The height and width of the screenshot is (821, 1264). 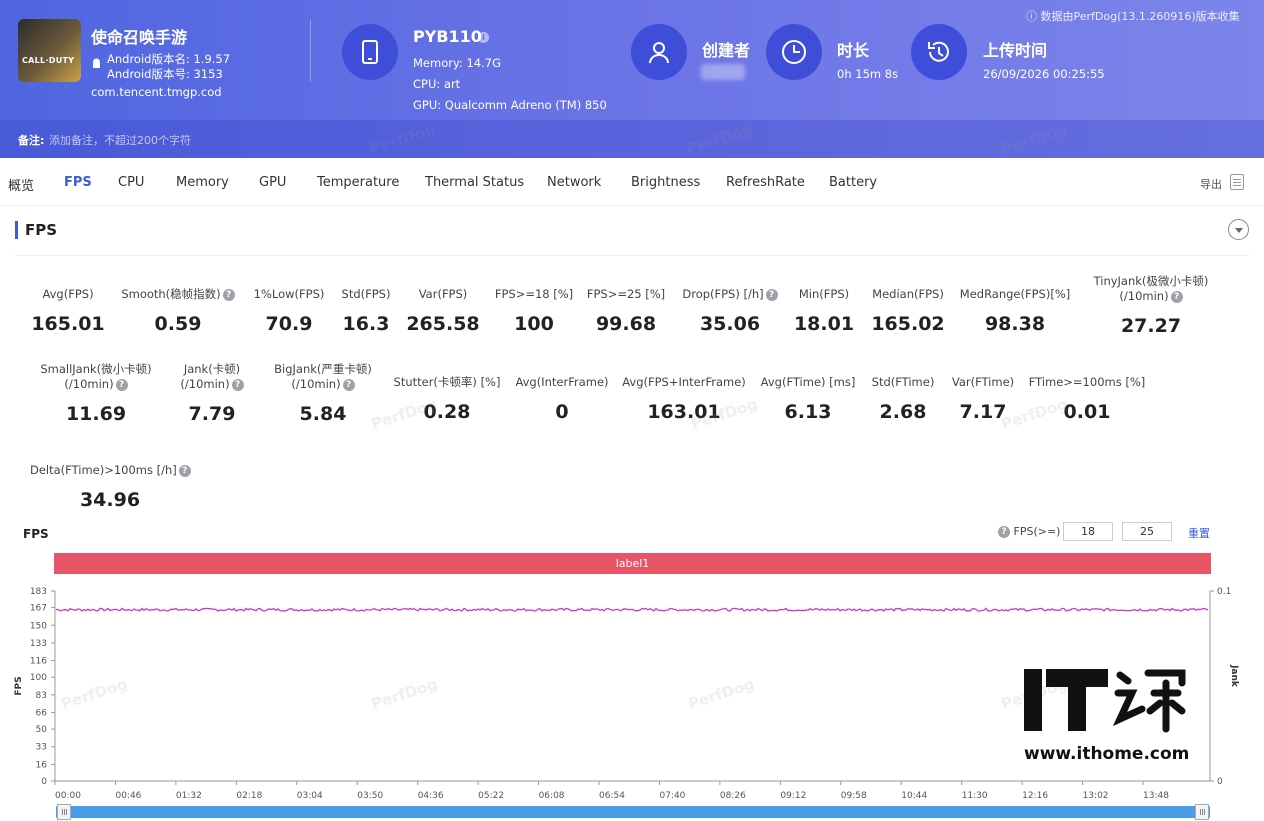 What do you see at coordinates (730, 294) in the screenshot?
I see `stat-label: Drop(FPS) [/h]?` at bounding box center [730, 294].